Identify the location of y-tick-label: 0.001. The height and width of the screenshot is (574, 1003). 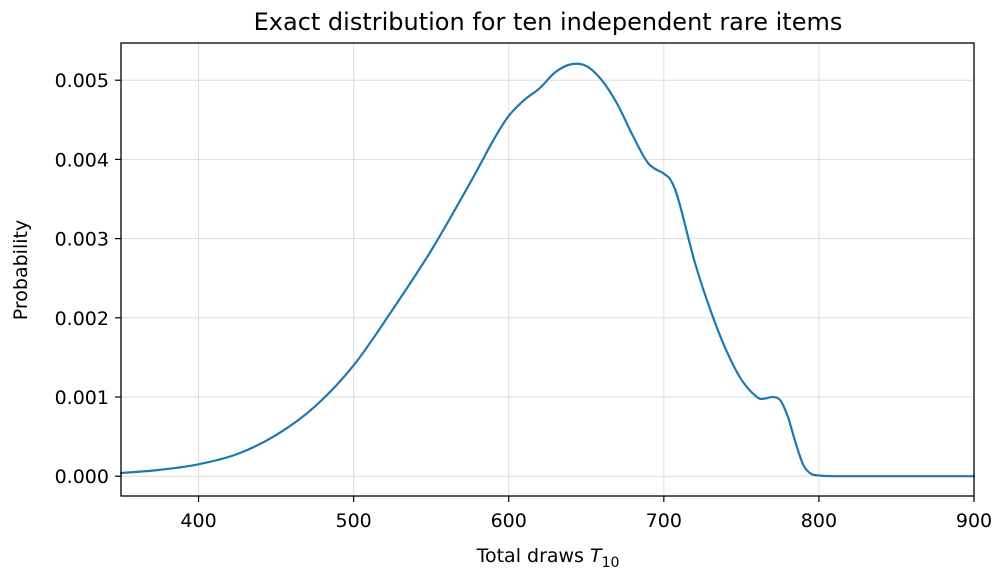
(82, 398).